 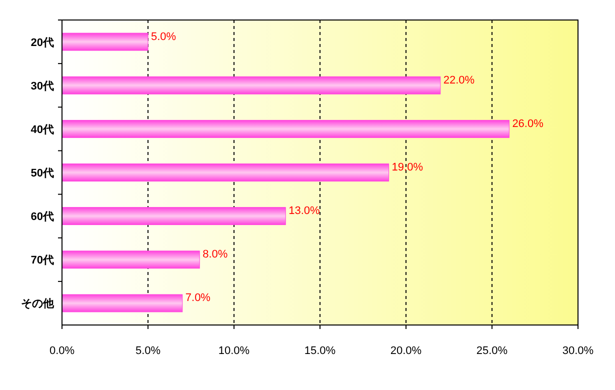 What do you see at coordinates (578, 351) in the screenshot?
I see `x-tick-label: 30.0%` at bounding box center [578, 351].